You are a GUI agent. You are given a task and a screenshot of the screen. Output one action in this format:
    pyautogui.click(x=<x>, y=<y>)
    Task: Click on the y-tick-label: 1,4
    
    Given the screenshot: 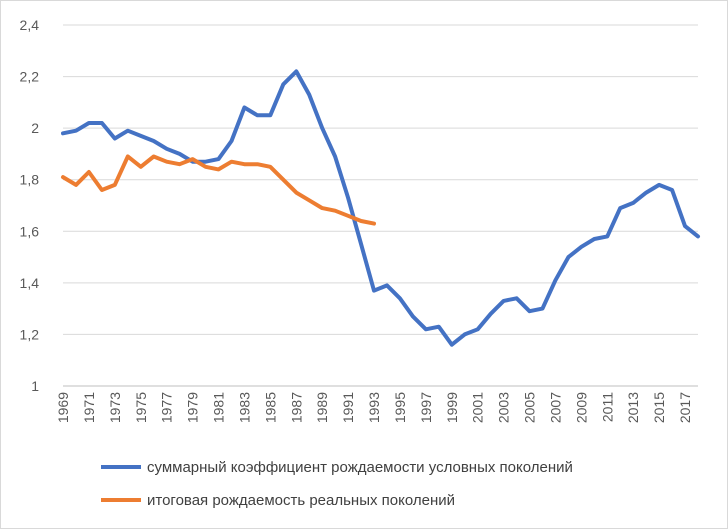 What is the action you would take?
    pyautogui.click(x=30, y=283)
    